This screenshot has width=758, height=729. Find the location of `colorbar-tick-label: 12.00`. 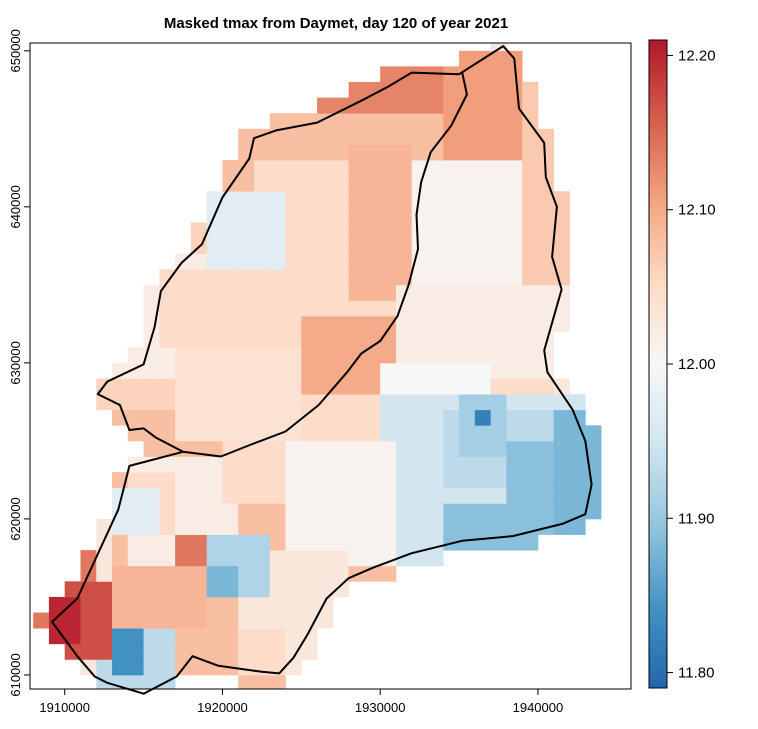

colorbar-tick-label: 12.00 is located at coordinates (697, 364).